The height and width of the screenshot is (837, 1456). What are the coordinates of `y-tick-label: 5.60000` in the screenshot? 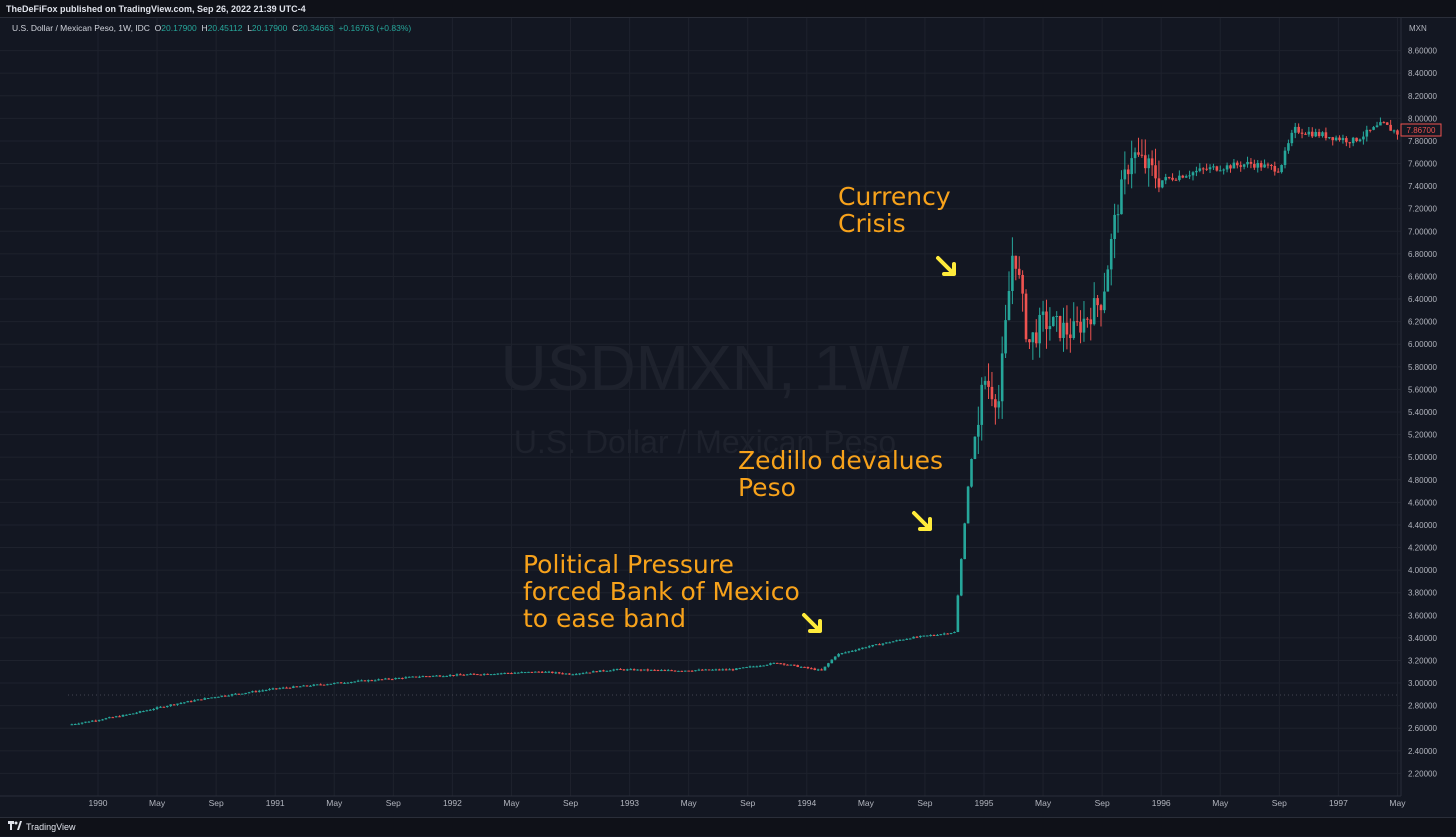 It's located at (1422, 389).